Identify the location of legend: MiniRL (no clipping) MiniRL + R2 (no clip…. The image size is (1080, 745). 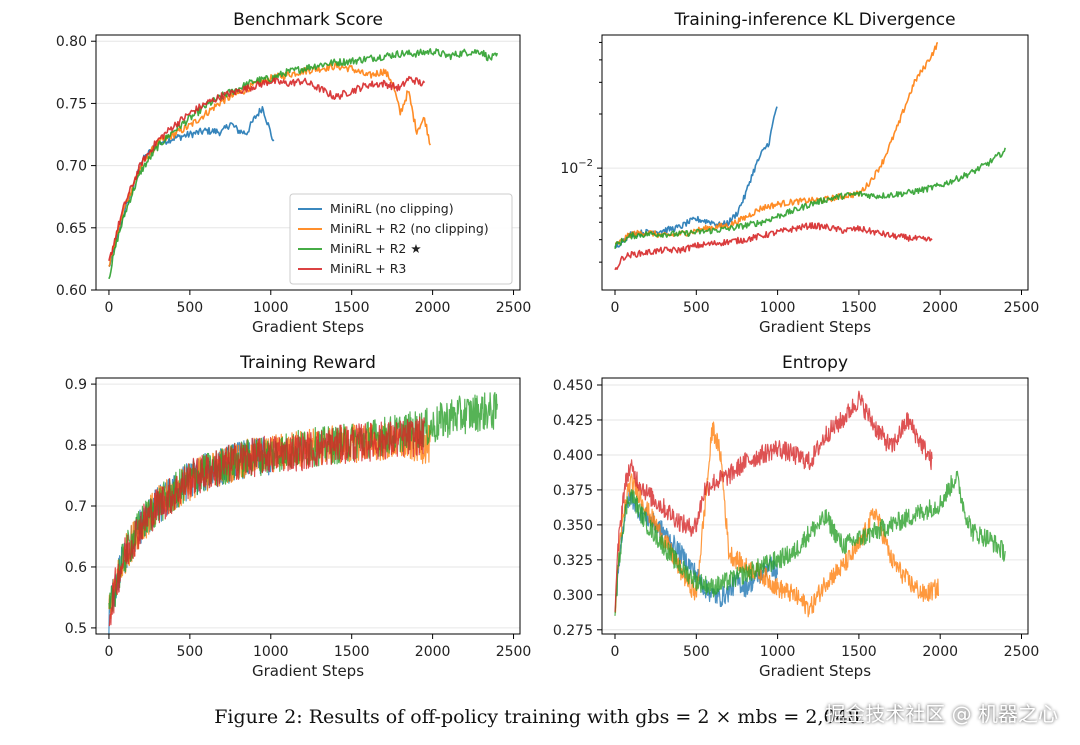
(401, 239).